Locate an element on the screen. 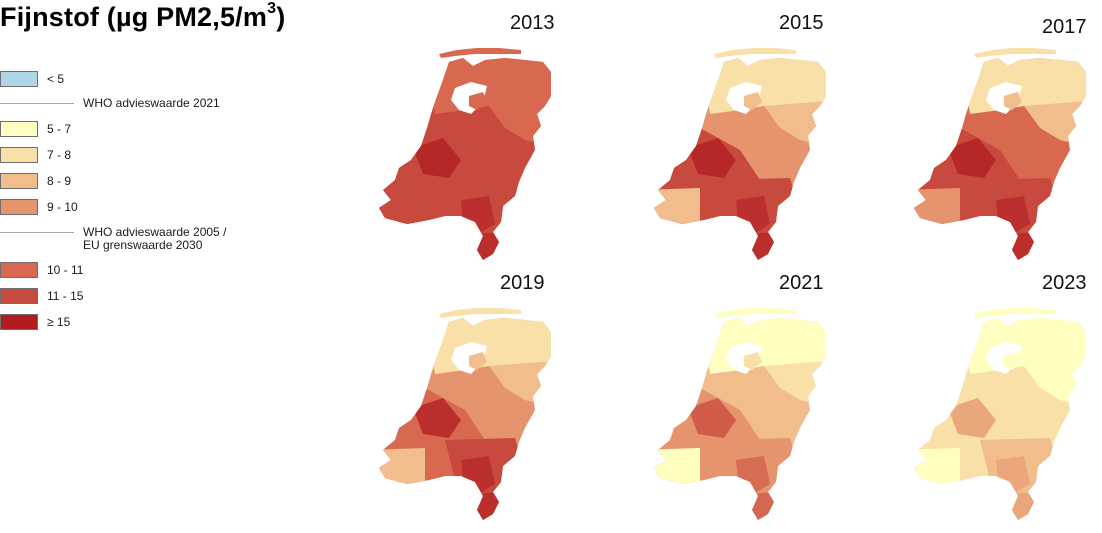  legend-label: ≥ 15 is located at coordinates (59, 321).